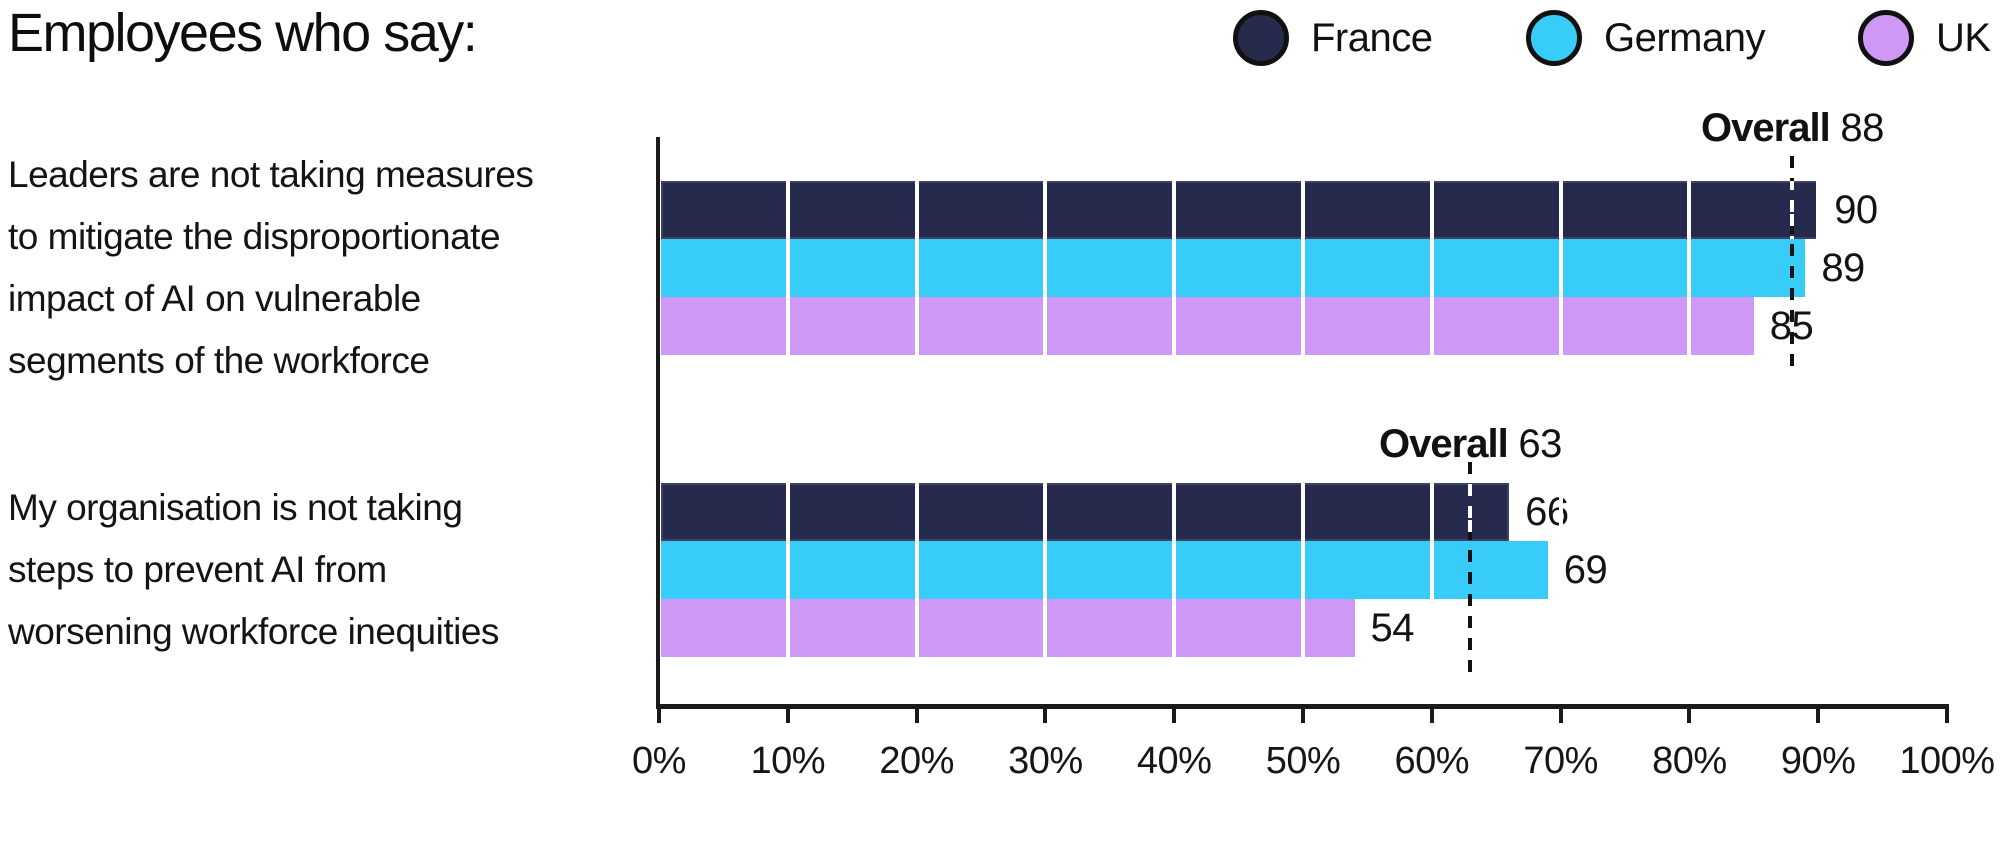  Describe the element at coordinates (1174, 761) in the screenshot. I see `x-tick-label: 40%` at that location.